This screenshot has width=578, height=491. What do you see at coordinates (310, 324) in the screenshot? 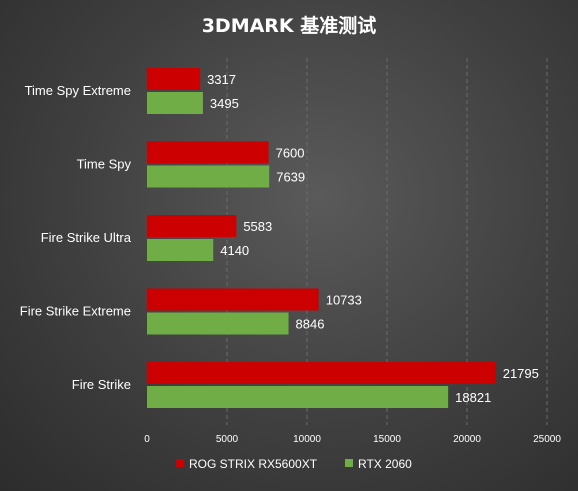
I see `data-label: 8846` at bounding box center [310, 324].